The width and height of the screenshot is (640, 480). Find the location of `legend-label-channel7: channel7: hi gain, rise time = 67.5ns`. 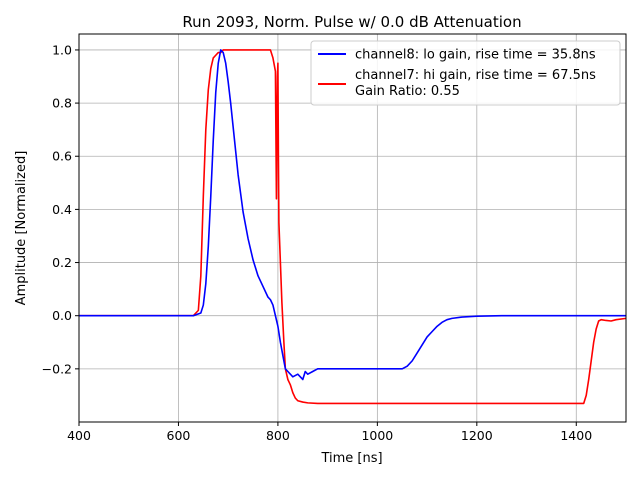

legend-label-channel7: channel7: hi gain, rise time = 67.5ns is located at coordinates (475, 75).